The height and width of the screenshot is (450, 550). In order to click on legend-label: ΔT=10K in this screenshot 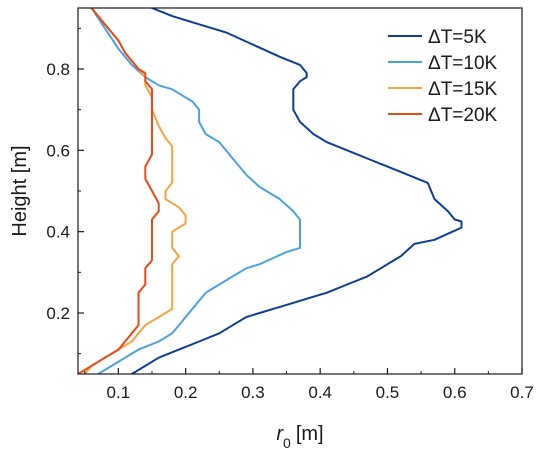, I will do `click(463, 63)`.